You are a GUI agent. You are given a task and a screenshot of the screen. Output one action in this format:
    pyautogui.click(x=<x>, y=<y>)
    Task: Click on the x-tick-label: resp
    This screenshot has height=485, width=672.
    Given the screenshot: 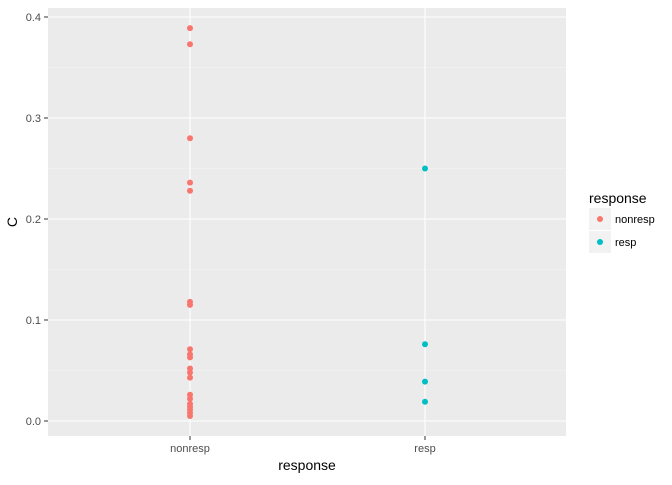 What is the action you would take?
    pyautogui.click(x=424, y=449)
    